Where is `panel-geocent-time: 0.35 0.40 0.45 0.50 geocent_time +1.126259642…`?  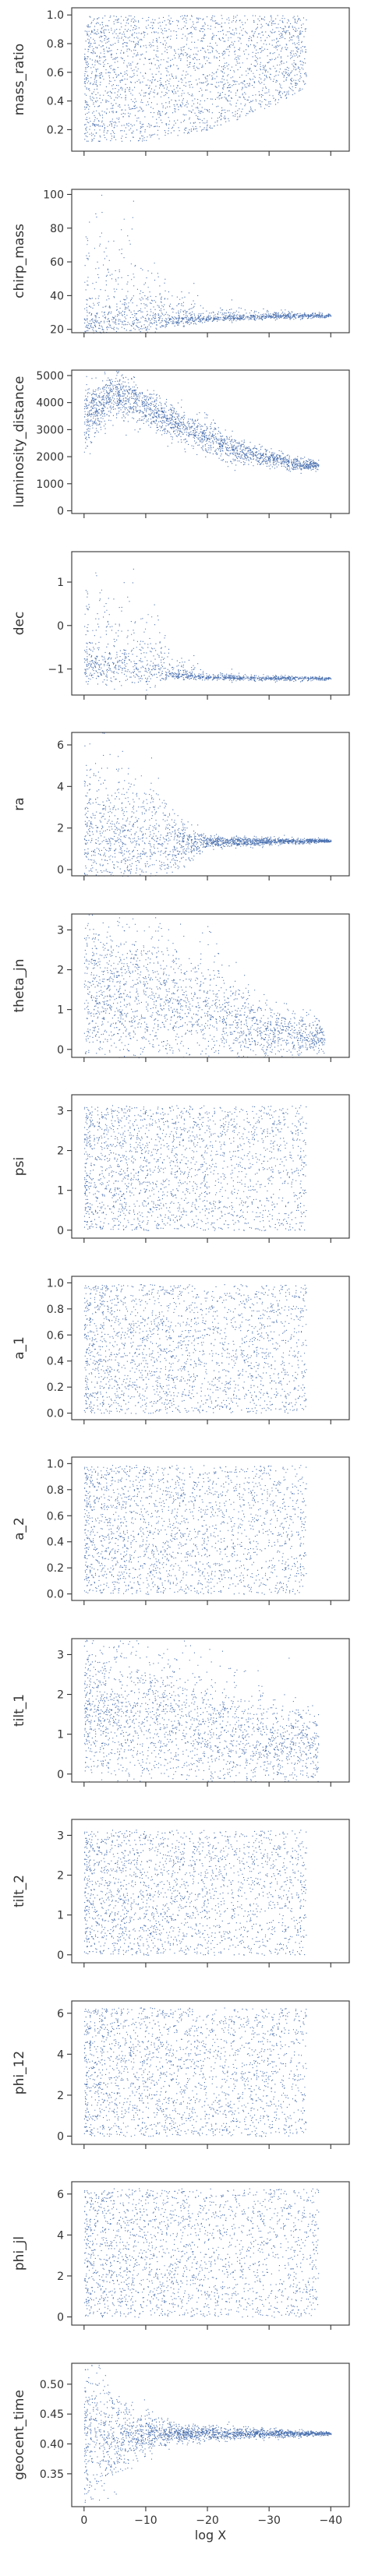
panel-geocent-time: 0.35 0.40 0.45 0.50 geocent_time +1.126259642… is located at coordinates (187, 2461).